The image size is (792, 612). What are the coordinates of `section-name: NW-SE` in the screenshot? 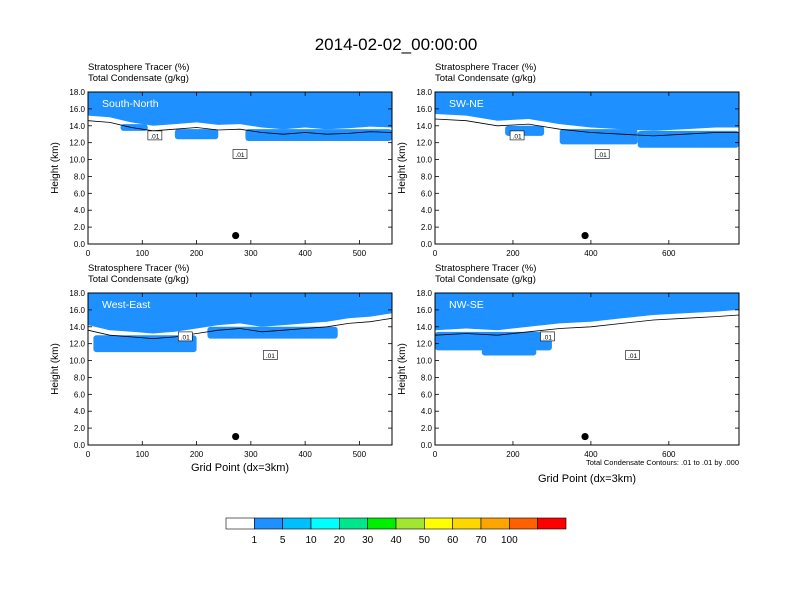 It's located at (466, 305).